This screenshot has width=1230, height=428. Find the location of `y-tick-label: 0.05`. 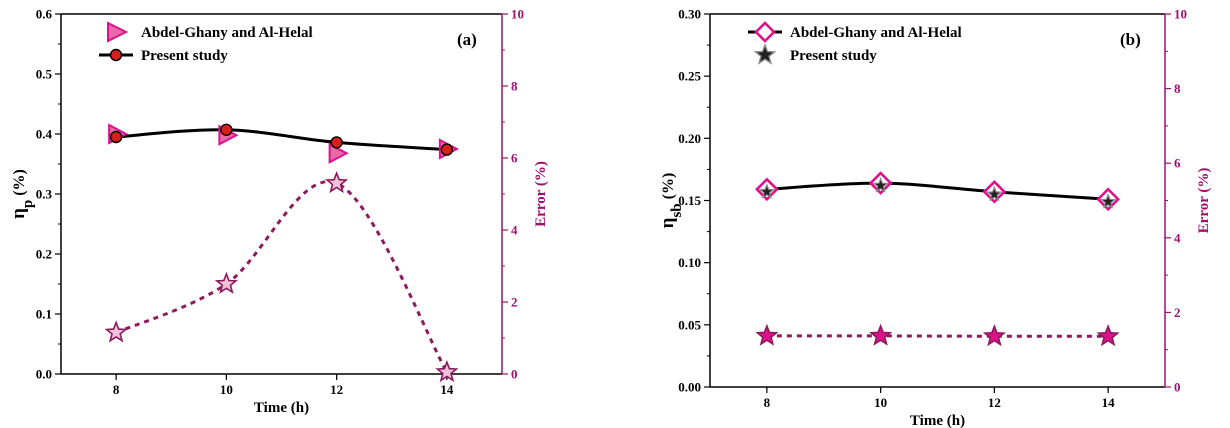

y-tick-label: 0.05 is located at coordinates (689, 324).